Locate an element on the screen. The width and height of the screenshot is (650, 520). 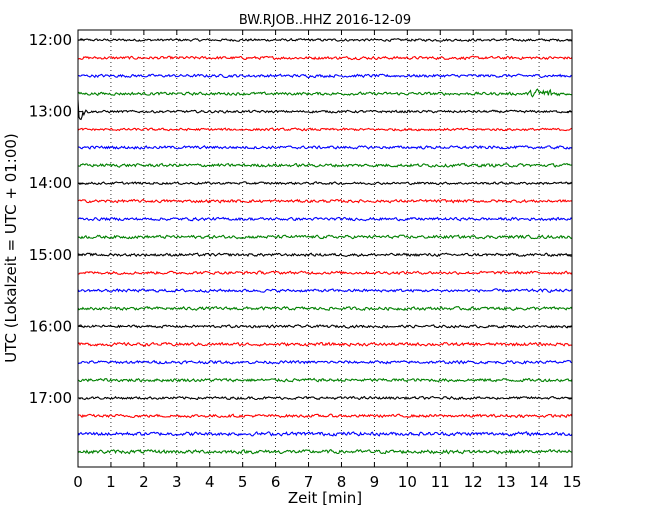
x-tick-label: 11 is located at coordinates (440, 482).